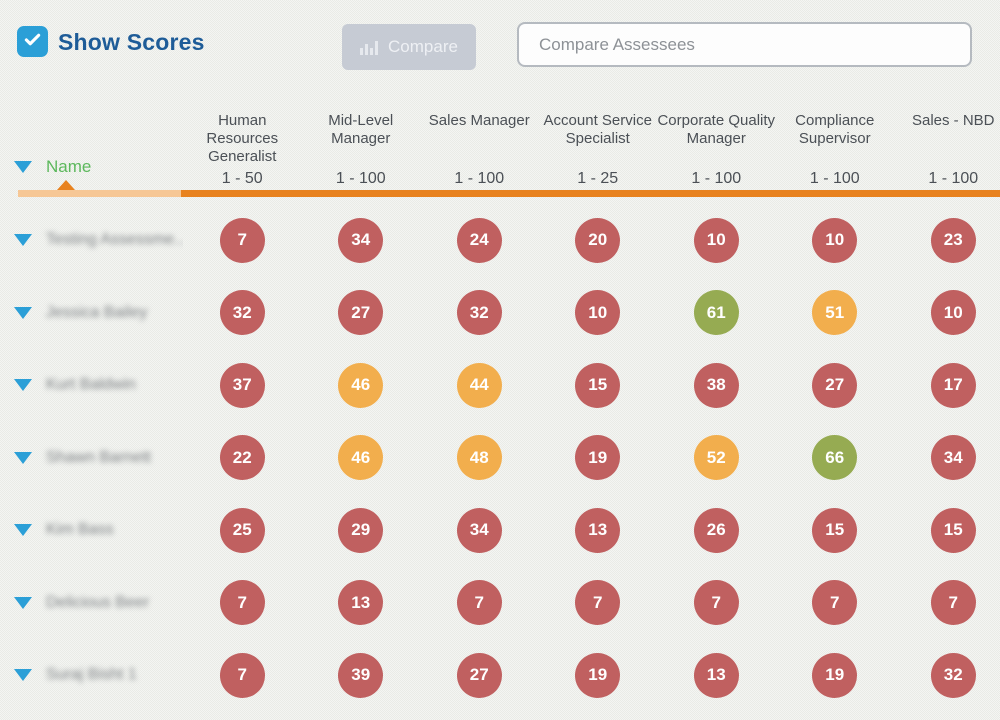 The width and height of the screenshot is (1000, 720). What do you see at coordinates (953, 240) in the screenshot?
I see `score-bubble: 23` at bounding box center [953, 240].